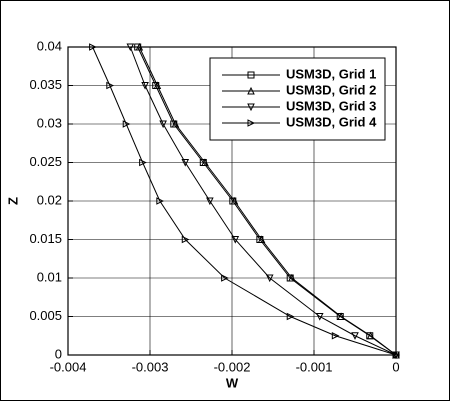 The width and height of the screenshot is (450, 401). I want to click on legend-label: USM3D, Grid 1, so click(331, 73).